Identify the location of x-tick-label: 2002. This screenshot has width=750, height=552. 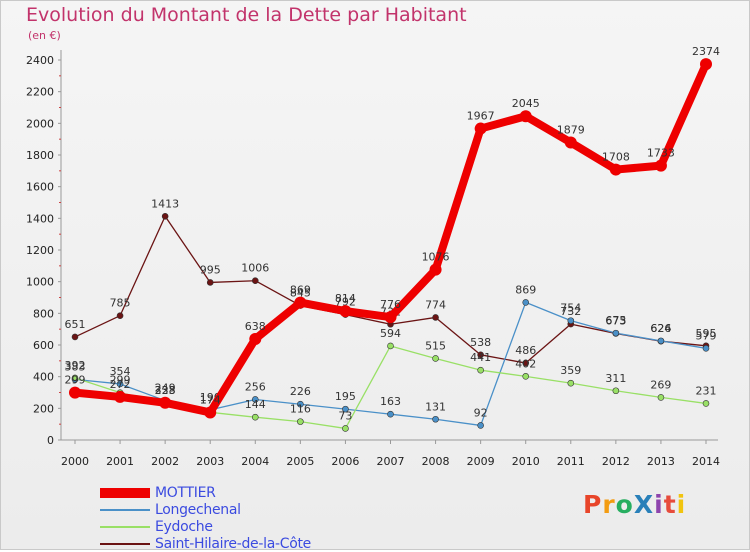
(165, 461).